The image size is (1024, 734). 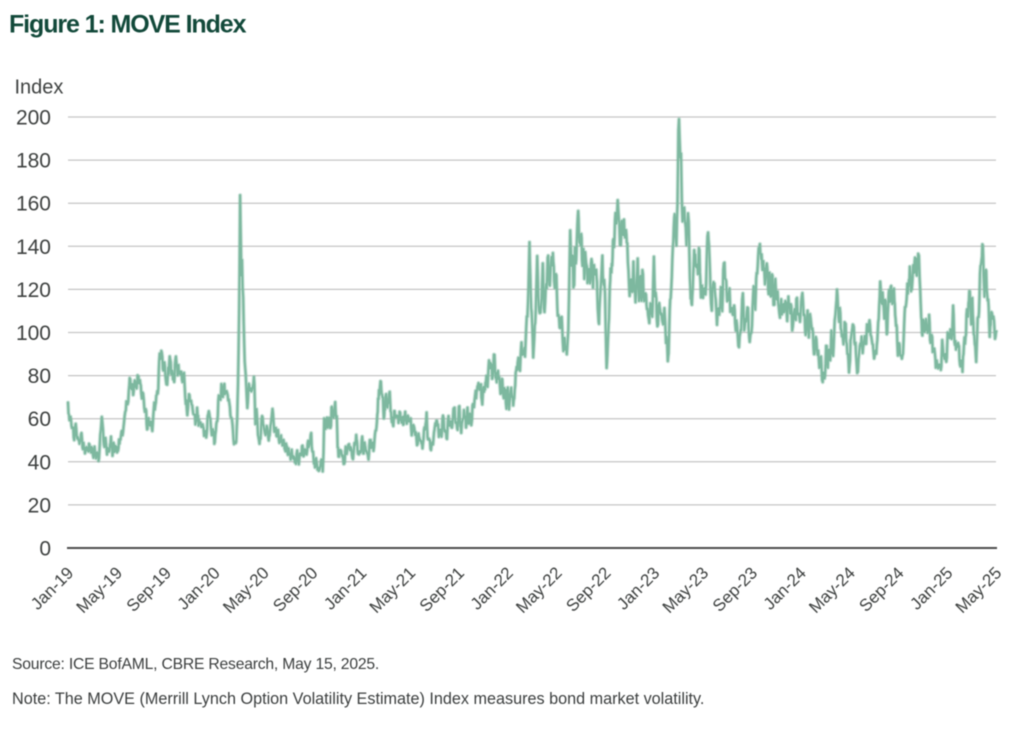 I want to click on svg-text: 180, so click(x=33, y=161).